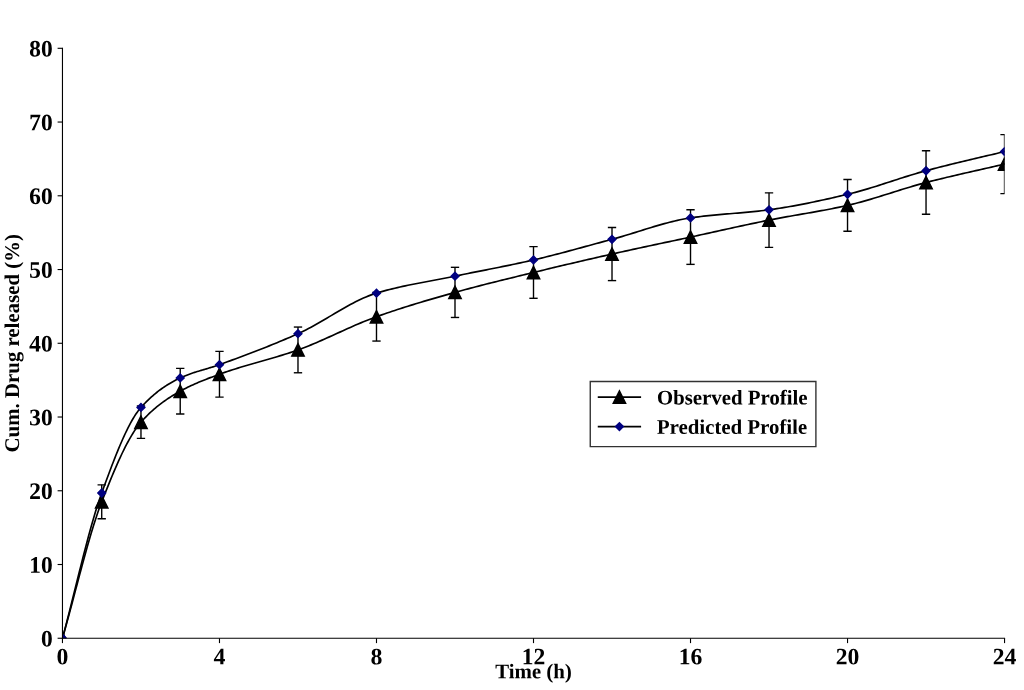 This screenshot has height=690, width=1024. Describe the element at coordinates (40, 343) in the screenshot. I see `y-tick-label: 40` at that location.